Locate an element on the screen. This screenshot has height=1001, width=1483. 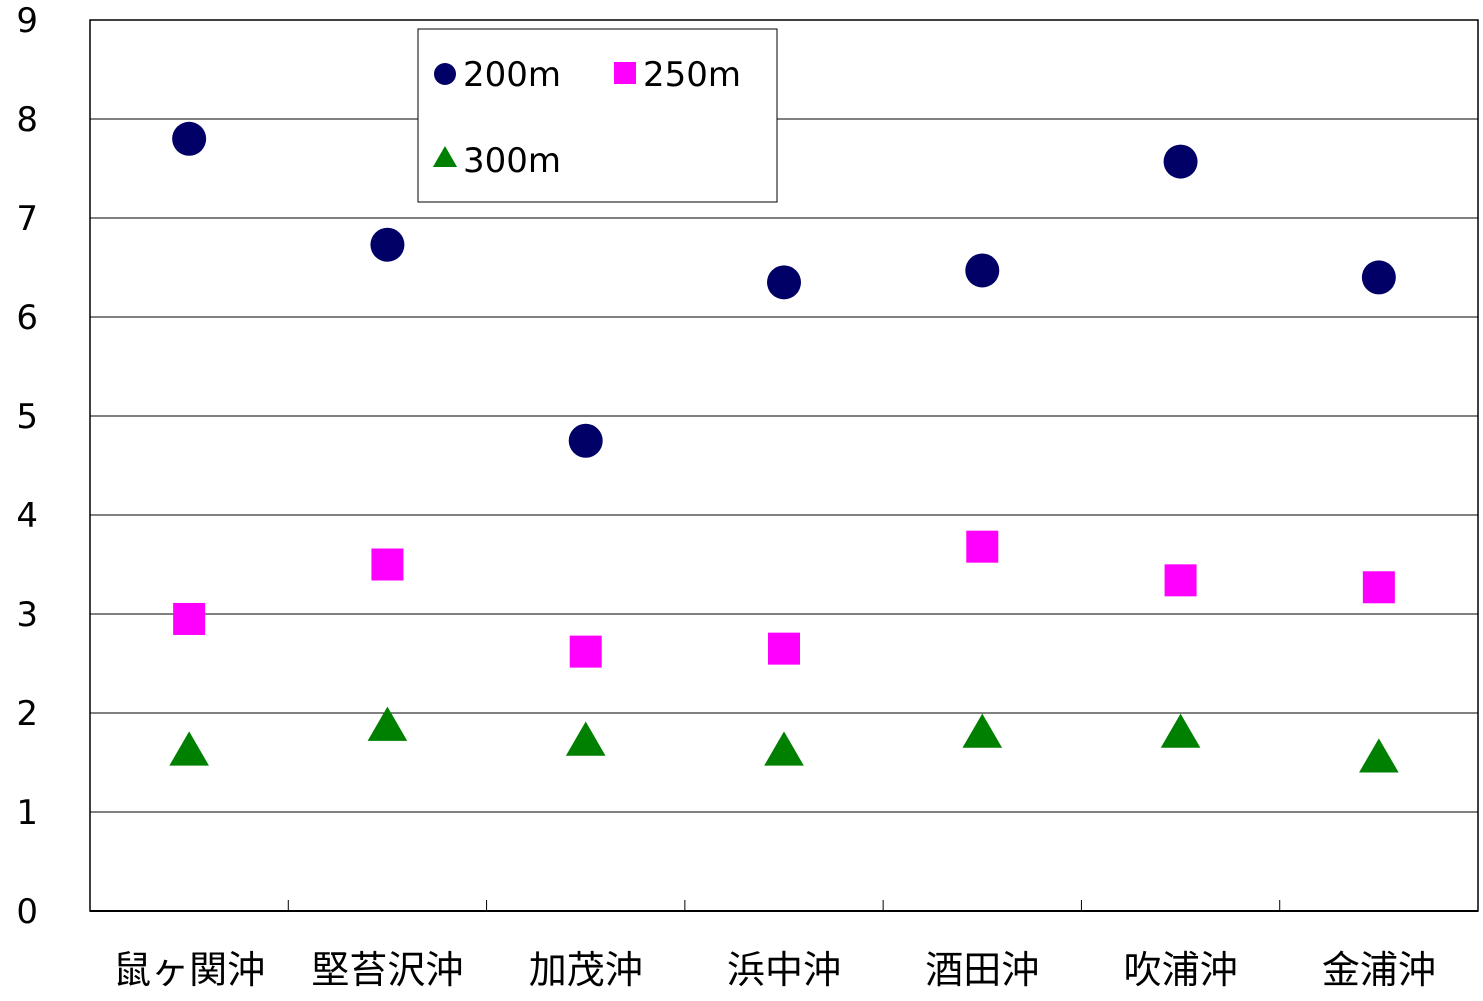
legend-label-300m: 300m is located at coordinates (512, 161).